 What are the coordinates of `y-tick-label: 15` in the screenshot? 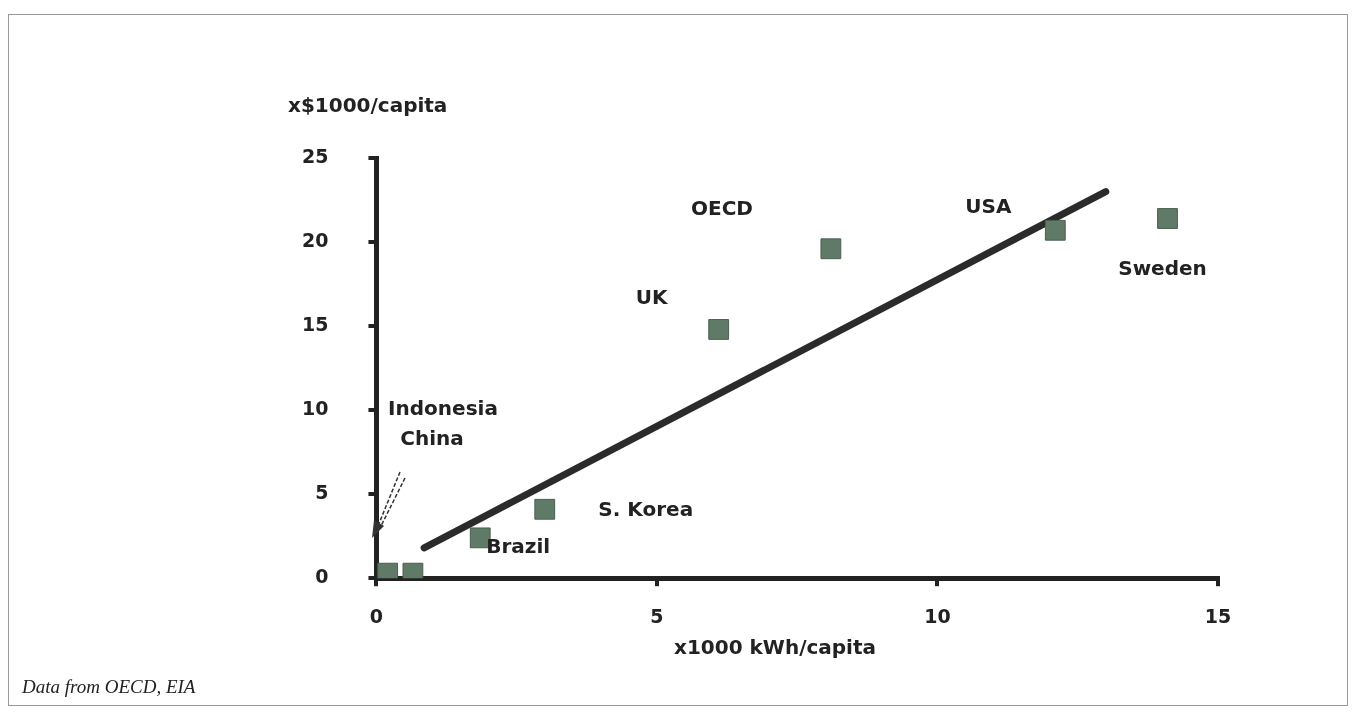 It's located at (315, 324).